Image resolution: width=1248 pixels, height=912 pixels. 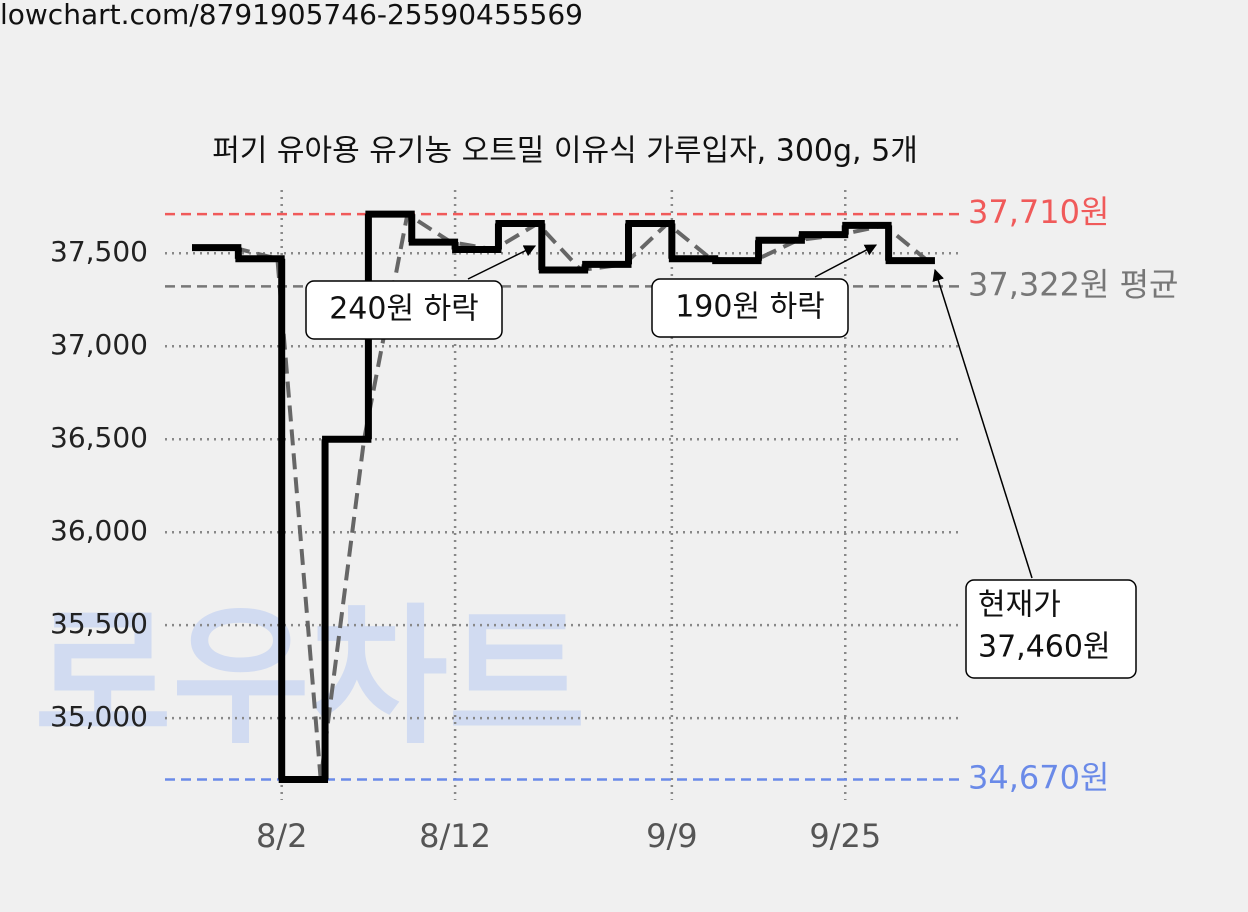 What do you see at coordinates (99, 344) in the screenshot?
I see `y-tick-label: 37,000` at bounding box center [99, 344].